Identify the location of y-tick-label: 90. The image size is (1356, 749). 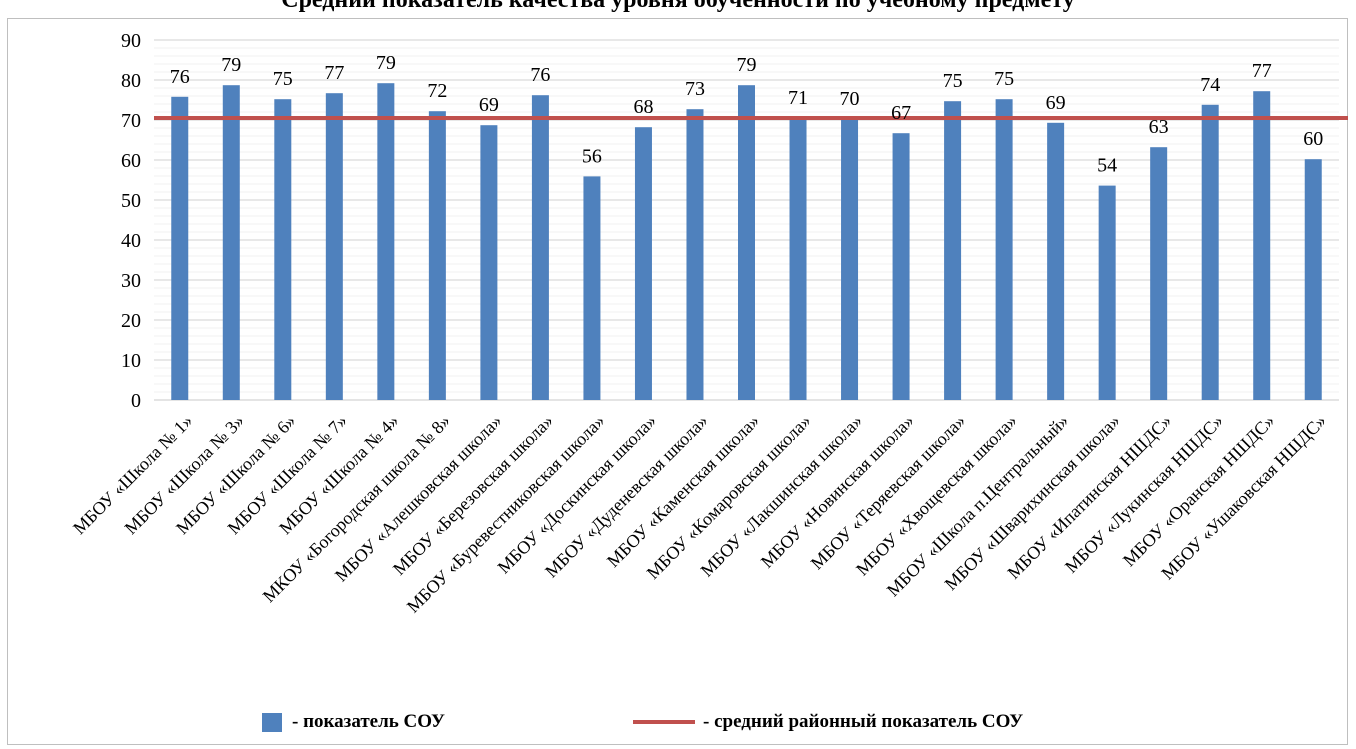
(131, 41).